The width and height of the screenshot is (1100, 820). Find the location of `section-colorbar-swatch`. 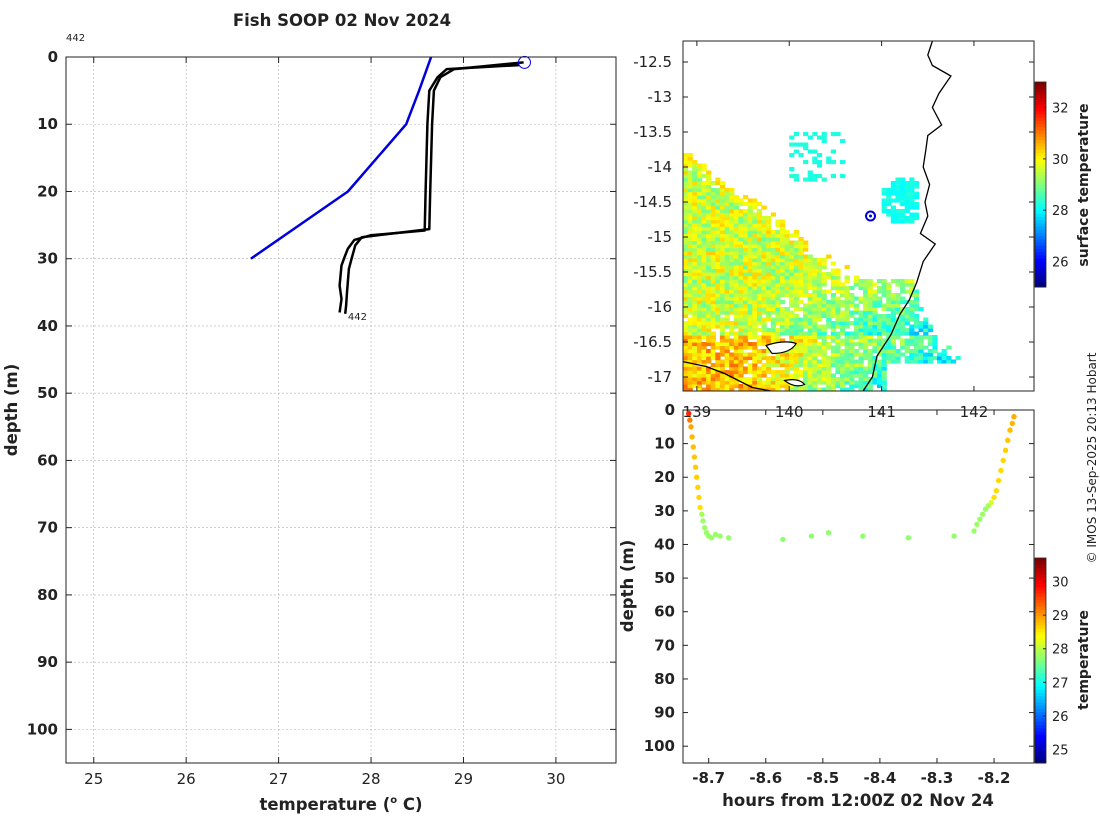

section-colorbar-swatch is located at coordinates (1040, 755).